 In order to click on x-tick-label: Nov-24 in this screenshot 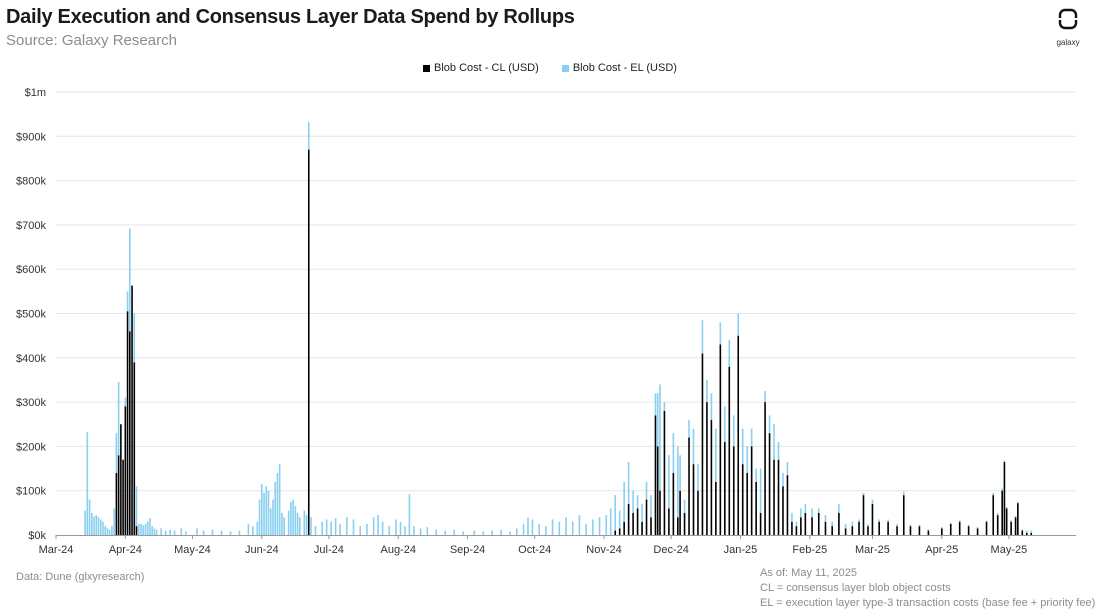, I will do `click(603, 550)`.